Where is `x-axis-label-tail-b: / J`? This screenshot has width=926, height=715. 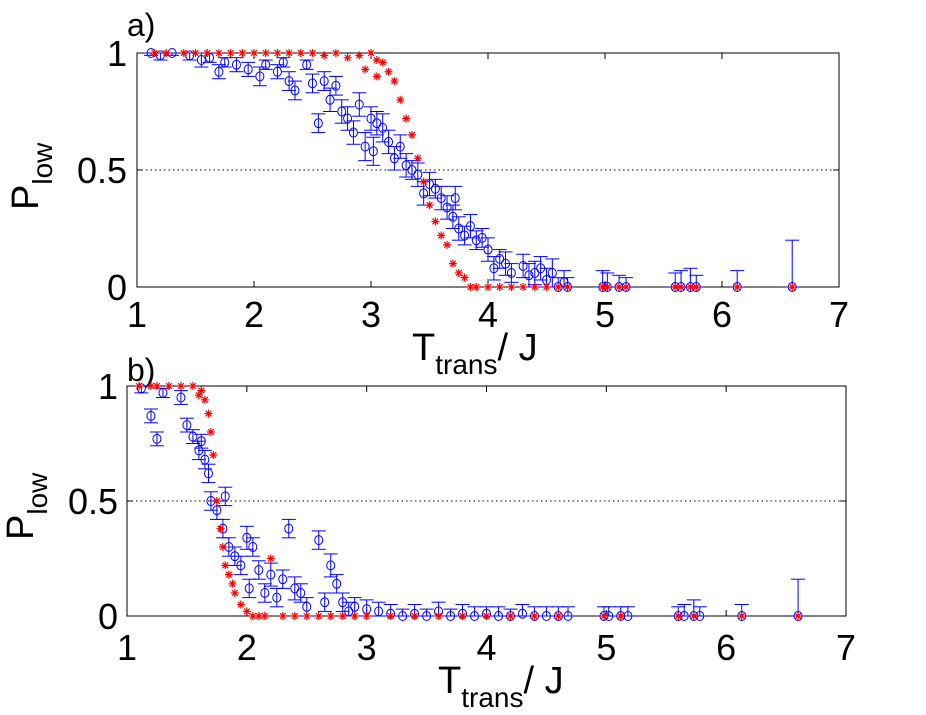 x-axis-label-tail-b: / J is located at coordinates (543, 681).